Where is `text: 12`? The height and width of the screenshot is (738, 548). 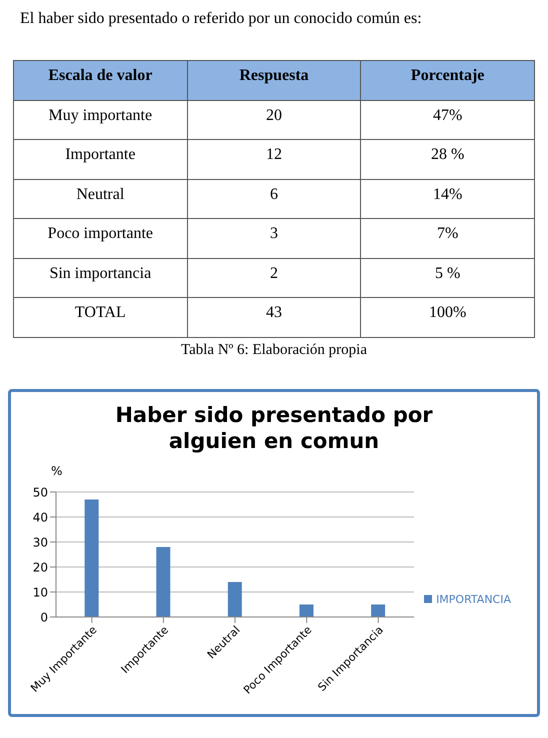
text: 12 is located at coordinates (274, 159).